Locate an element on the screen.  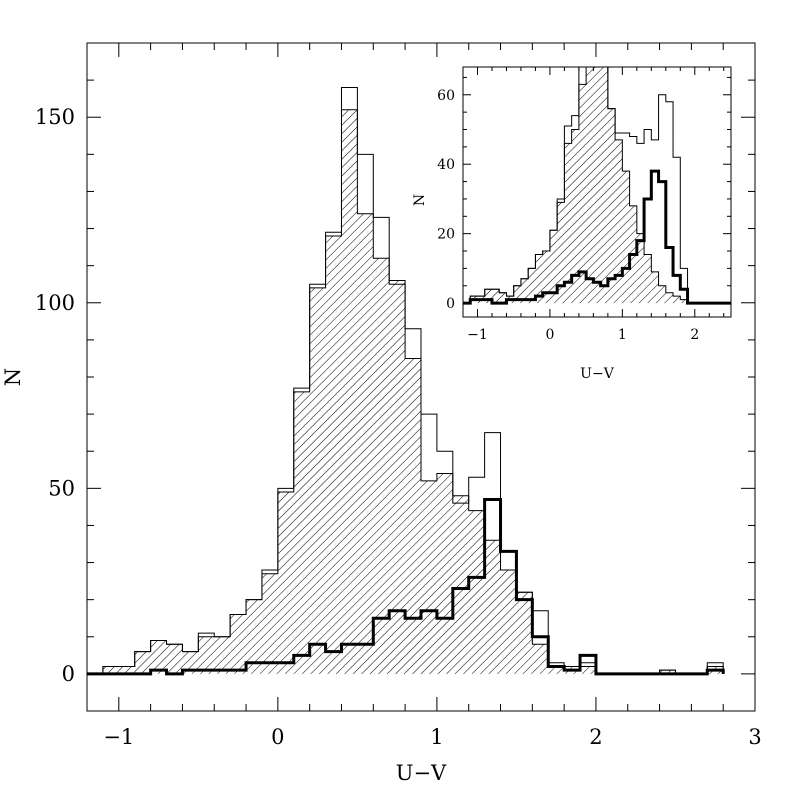
main-x-tick-labels: −1 0 1 2 3 is located at coordinates (432, 737).